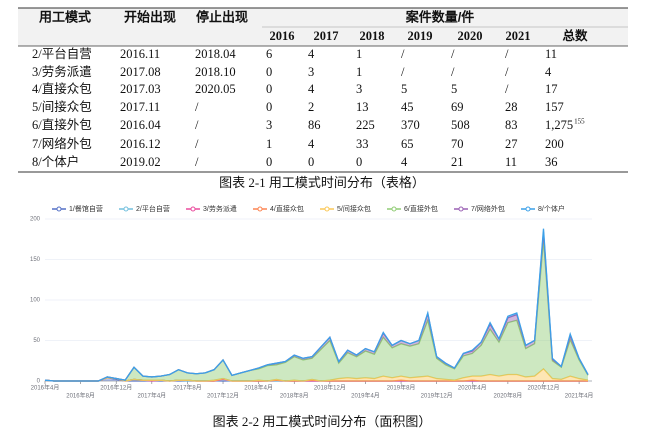  Describe the element at coordinates (575, 35) in the screenshot. I see `table-subheader: 总数` at that location.